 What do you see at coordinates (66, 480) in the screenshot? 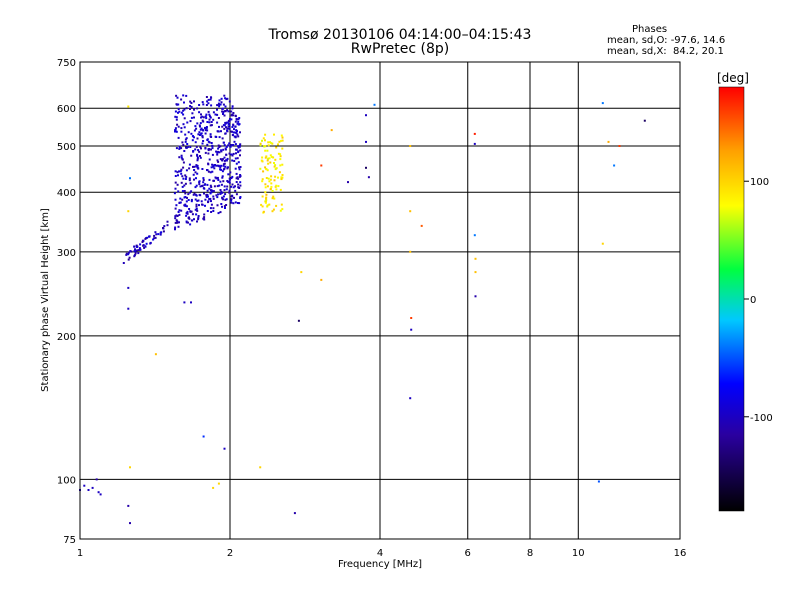
I see `y-tick-label: 100` at bounding box center [66, 480].